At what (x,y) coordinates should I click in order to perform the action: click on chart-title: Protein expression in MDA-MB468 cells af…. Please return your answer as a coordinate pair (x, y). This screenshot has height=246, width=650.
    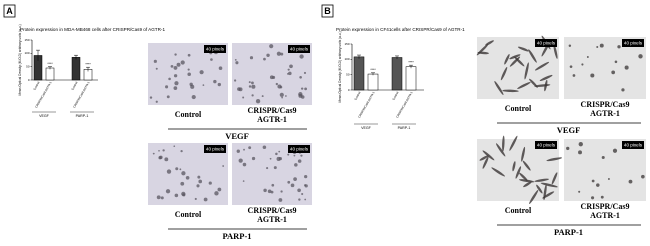
    Looking at the image, I should click on (92, 29).